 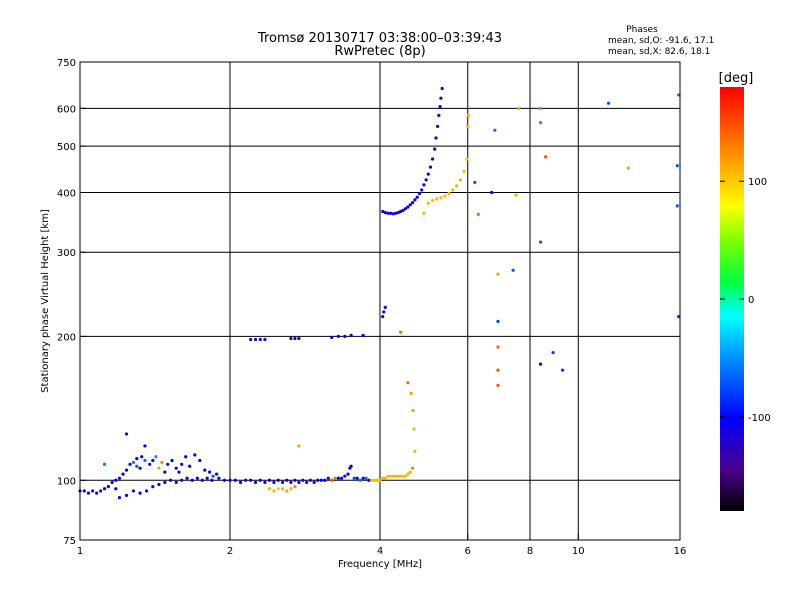 What do you see at coordinates (71, 302) in the screenshot?
I see `y-ticks: 75 100 200 300 400 500 600 750` at bounding box center [71, 302].